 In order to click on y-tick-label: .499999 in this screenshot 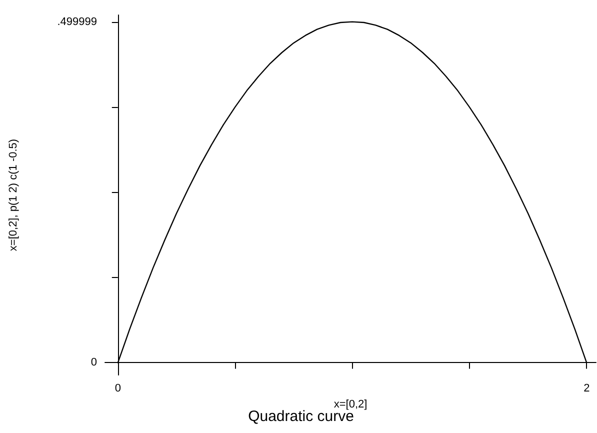, I will do `click(77, 22)`.